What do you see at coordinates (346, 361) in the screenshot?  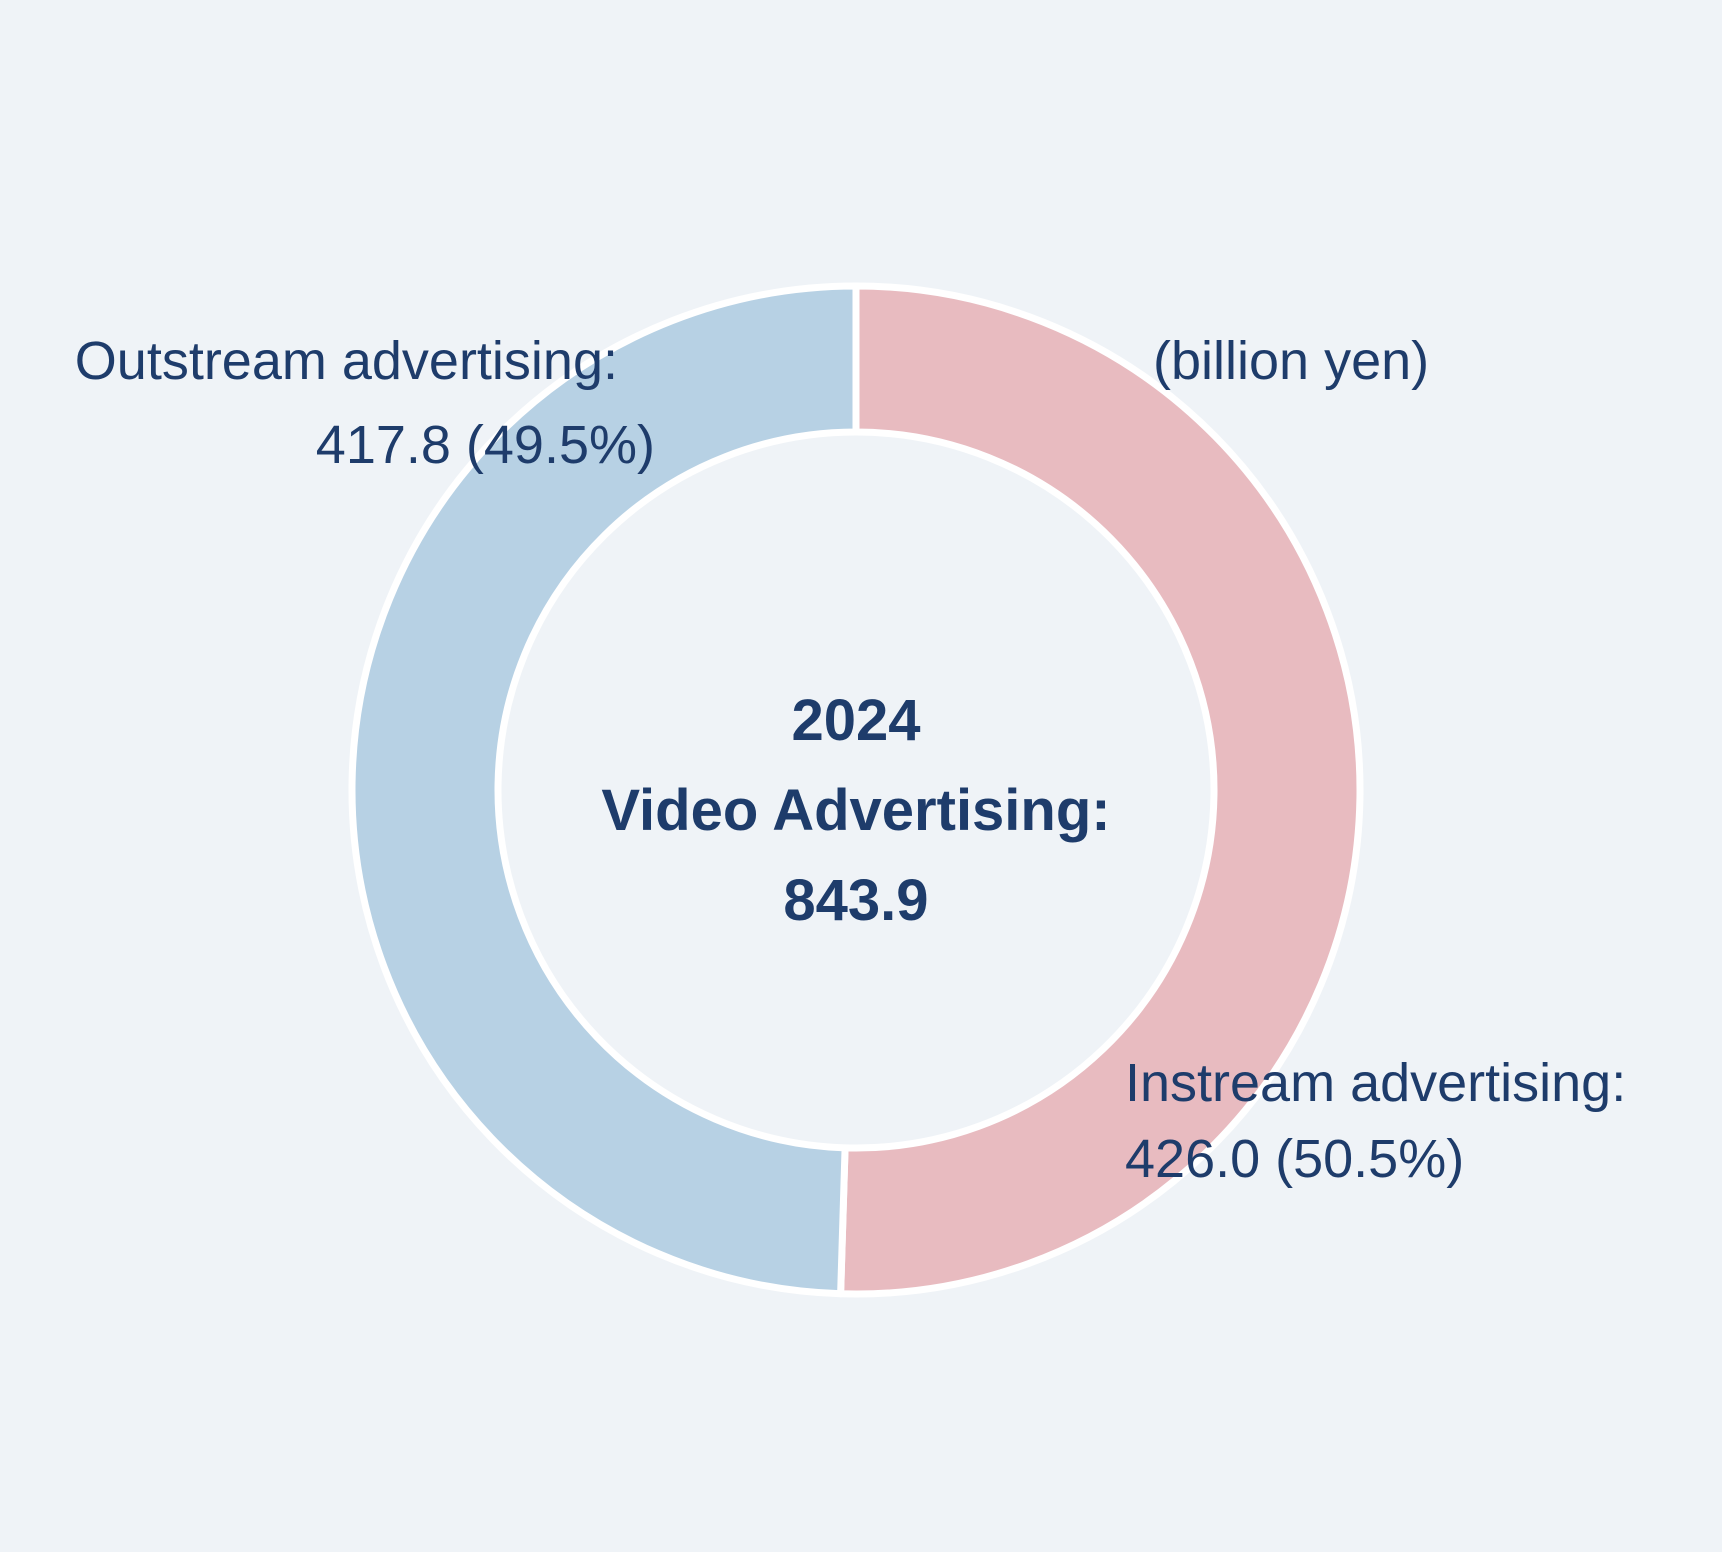 I see `outstream-label-line1: Outstream advertising:` at bounding box center [346, 361].